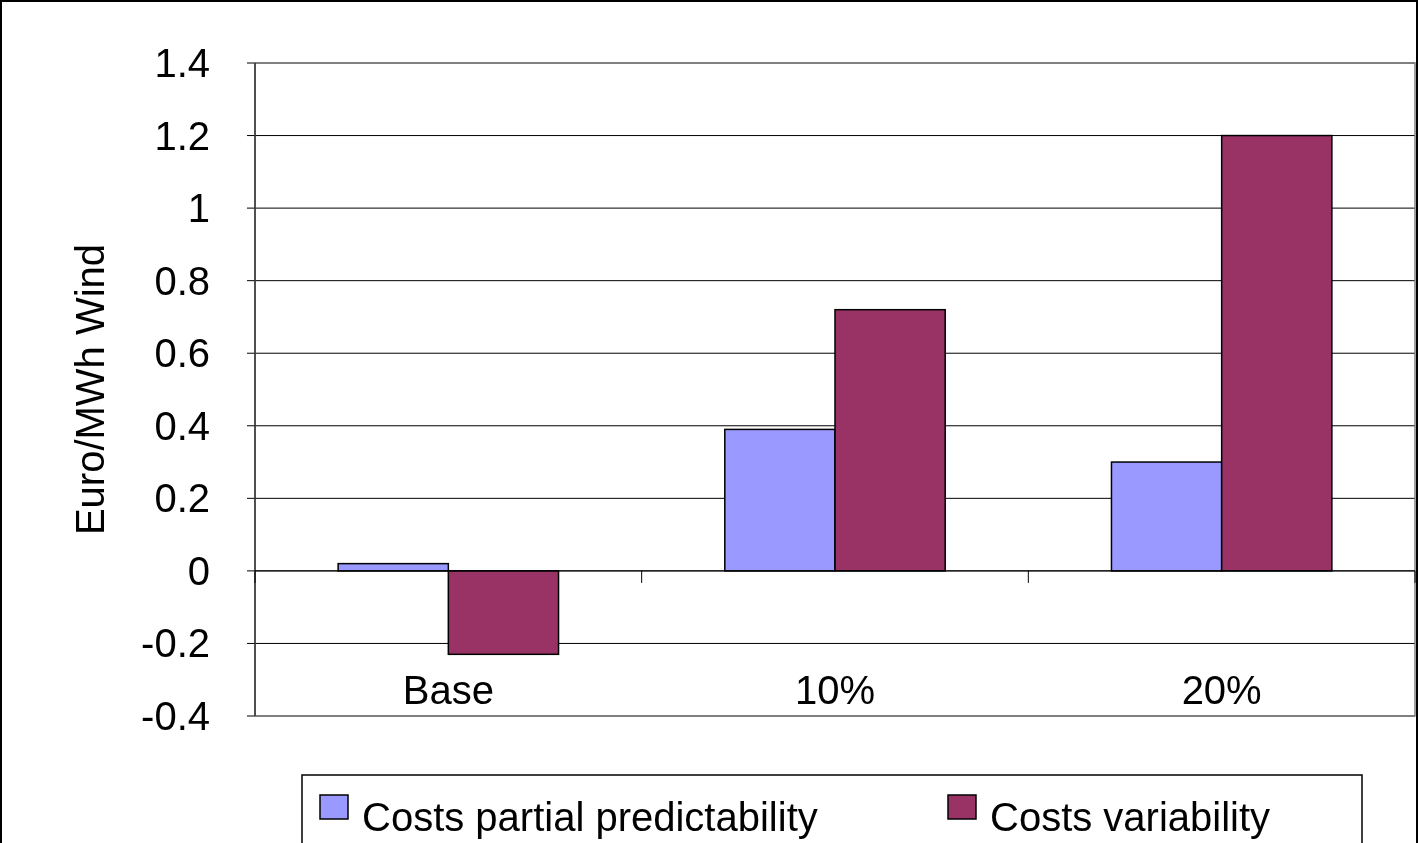 This screenshot has width=1418, height=843. What do you see at coordinates (175, 643) in the screenshot?
I see `y-tick-label: -0.2` at bounding box center [175, 643].